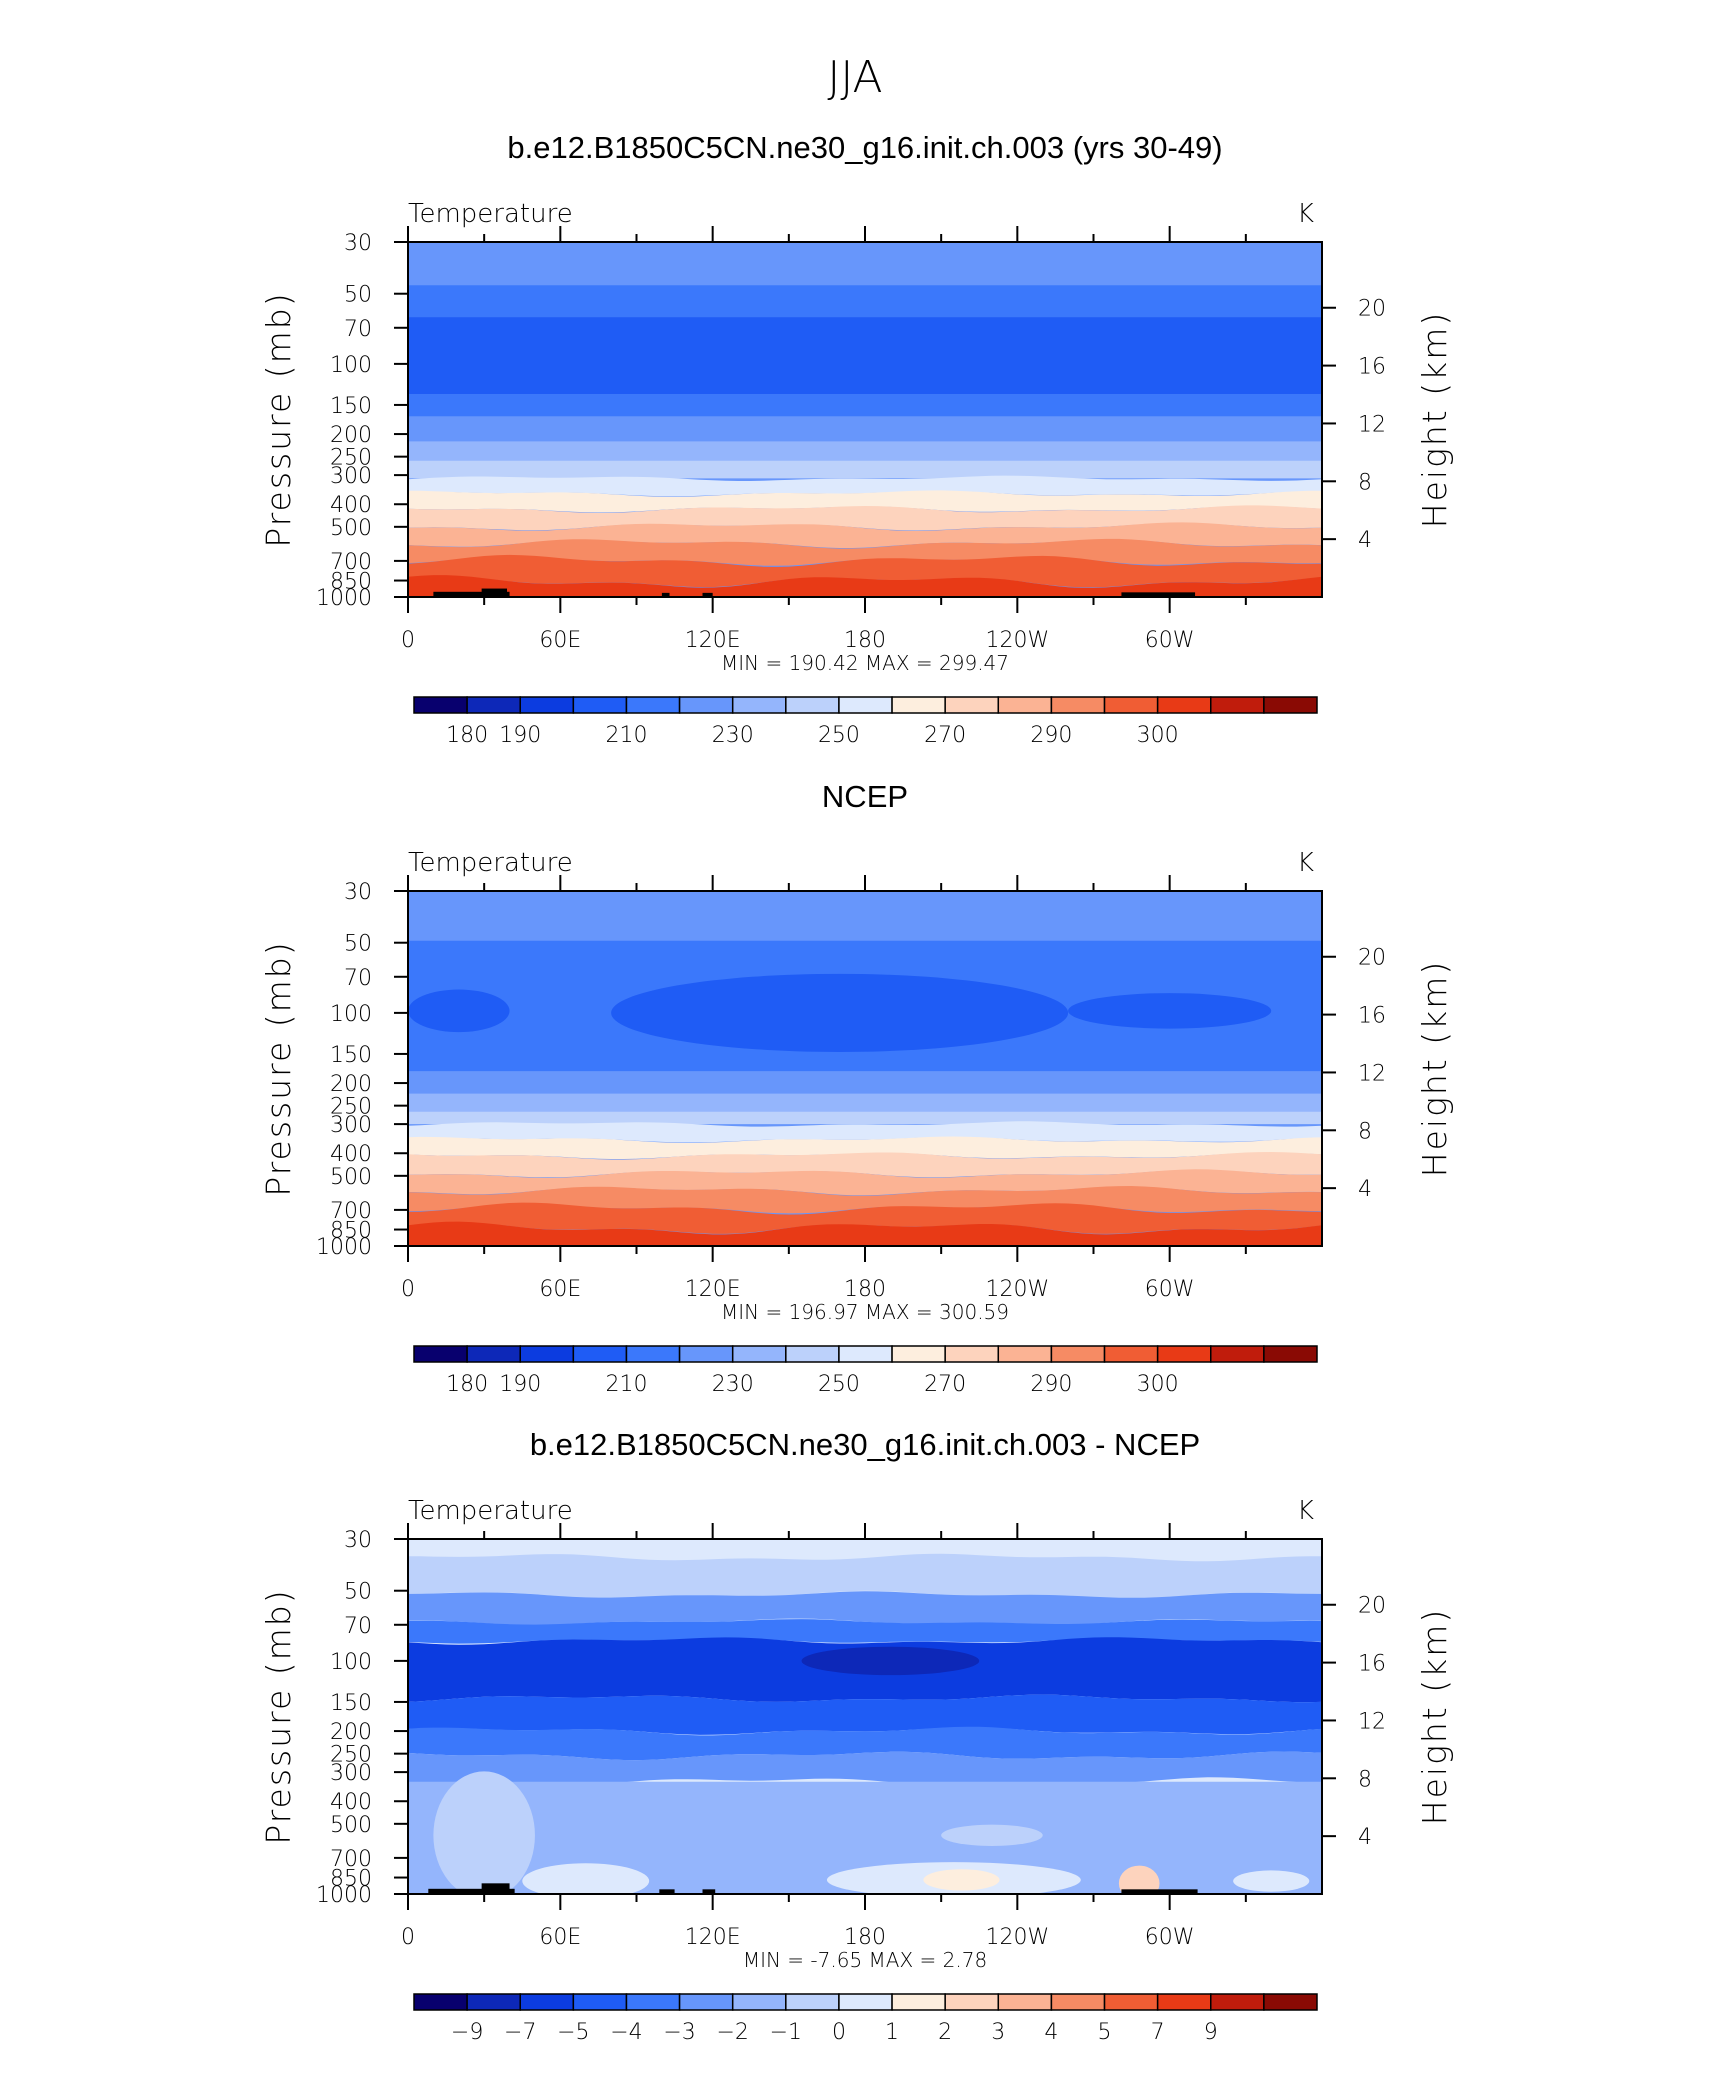  What do you see at coordinates (626, 2032) in the screenshot?
I see `colorbar-label: −4` at bounding box center [626, 2032].